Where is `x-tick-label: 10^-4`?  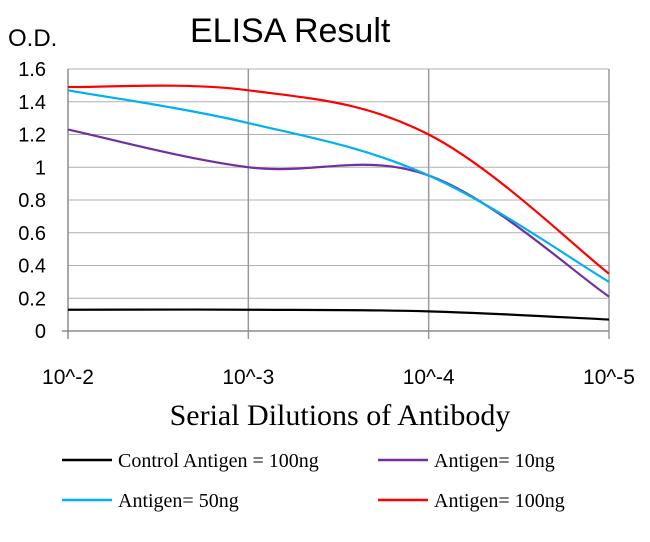
x-tick-label: 10^-4 is located at coordinates (429, 377).